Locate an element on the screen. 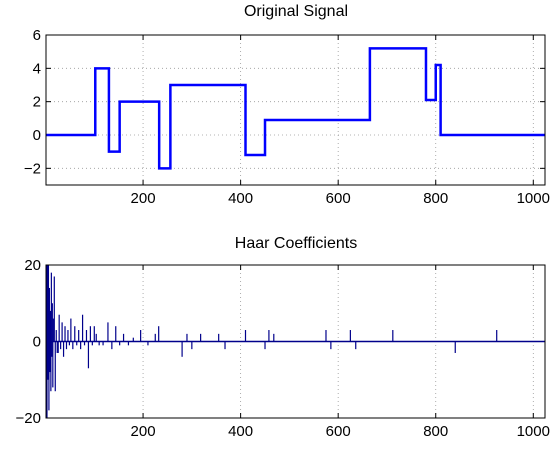 The width and height of the screenshot is (555, 449). signal-y-tick-label: 2 is located at coordinates (37, 102).